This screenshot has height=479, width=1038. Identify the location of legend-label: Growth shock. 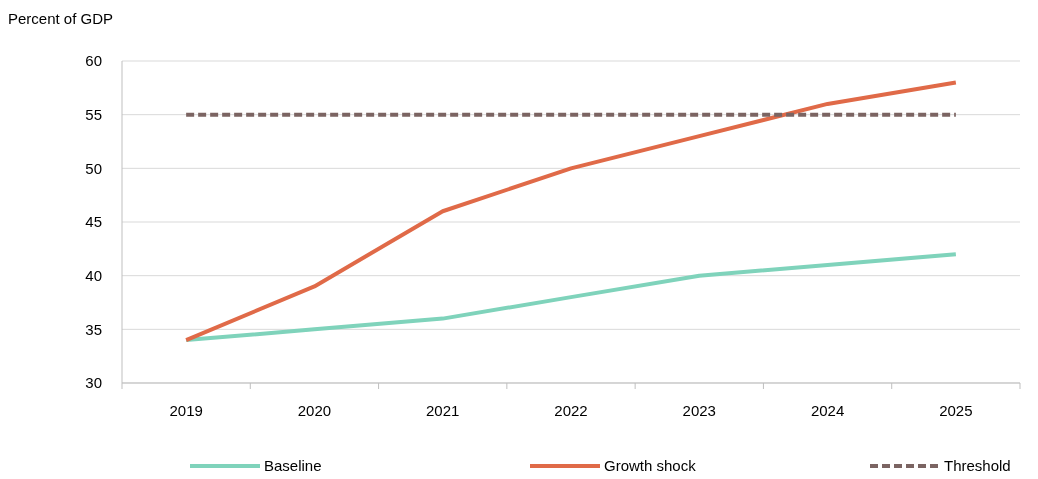
(650, 466).